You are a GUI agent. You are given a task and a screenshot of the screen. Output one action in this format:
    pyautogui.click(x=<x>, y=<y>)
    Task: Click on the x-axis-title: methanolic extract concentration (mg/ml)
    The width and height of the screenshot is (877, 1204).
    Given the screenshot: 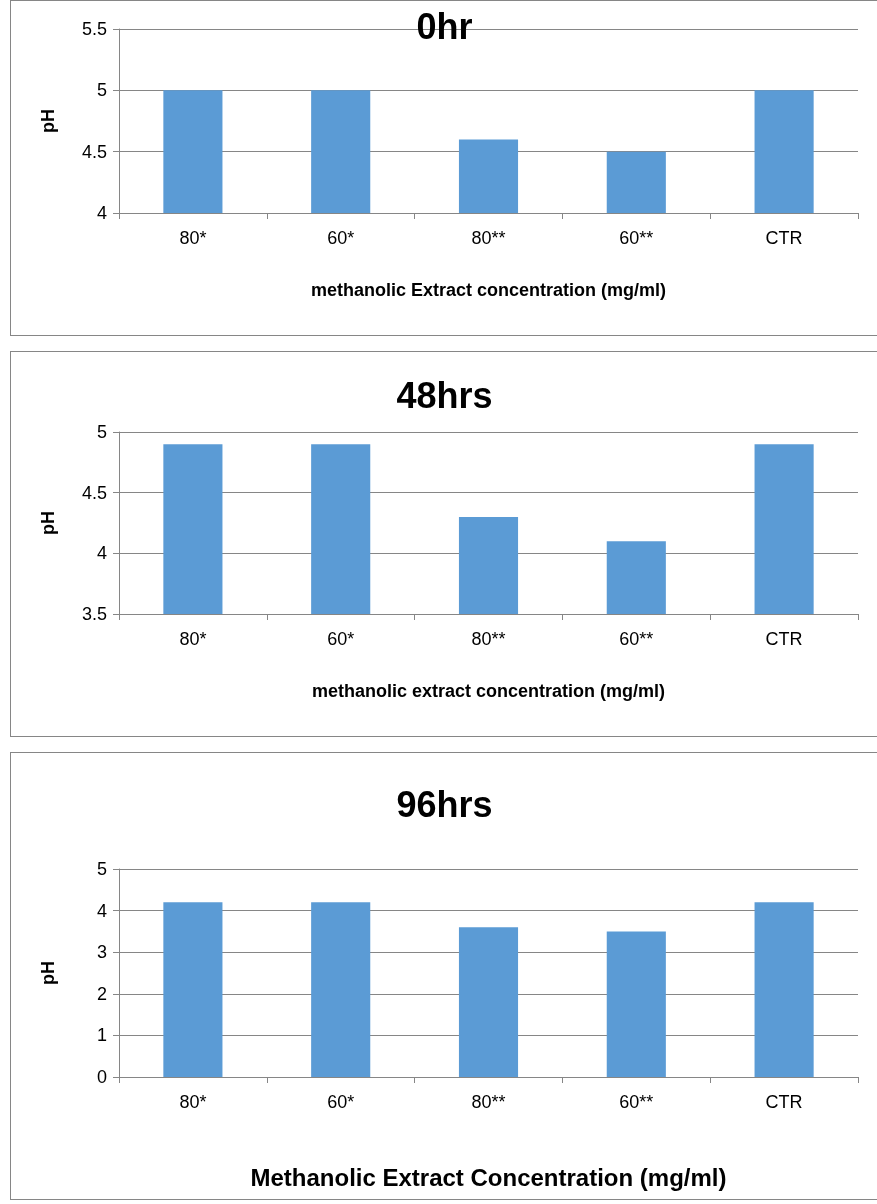 What is the action you would take?
    pyautogui.click(x=488, y=691)
    